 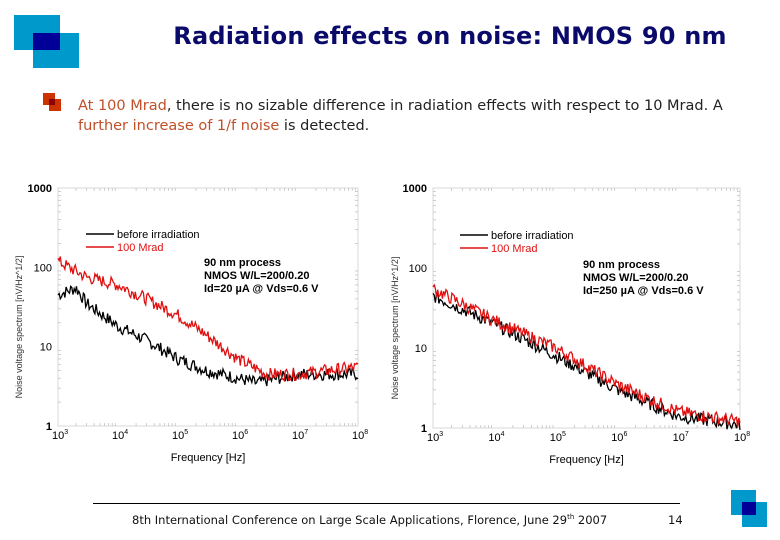 What do you see at coordinates (450, 36) in the screenshot?
I see `slide-title: Radiation effects on noise: NMOS 90 nm` at bounding box center [450, 36].